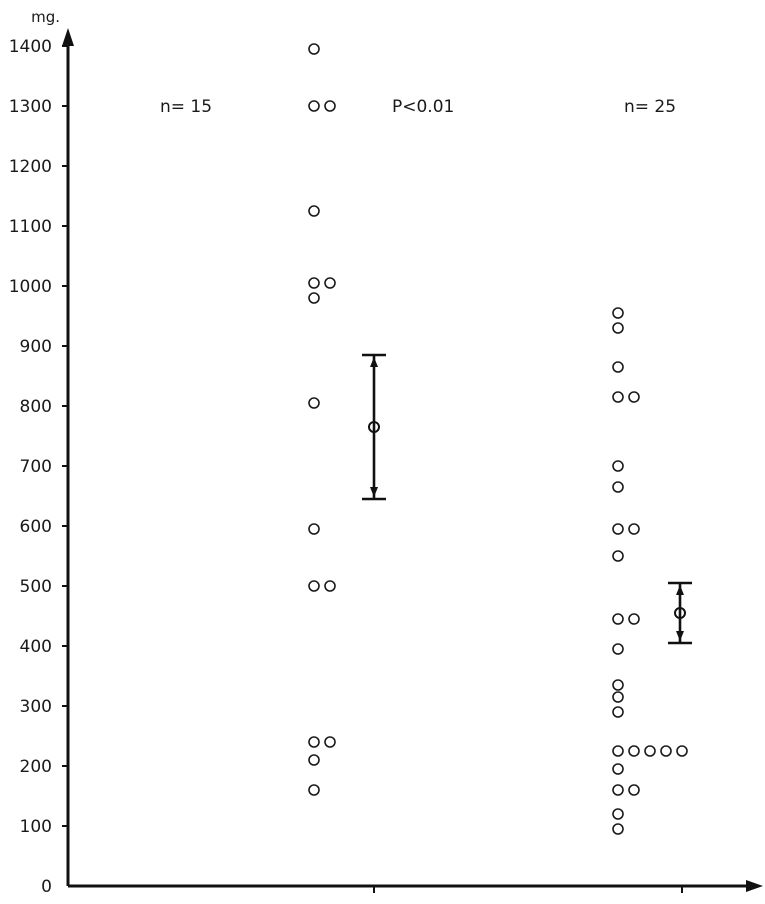 This screenshot has height=904, width=765. I want to click on y-tick-label: 800, so click(36, 407).